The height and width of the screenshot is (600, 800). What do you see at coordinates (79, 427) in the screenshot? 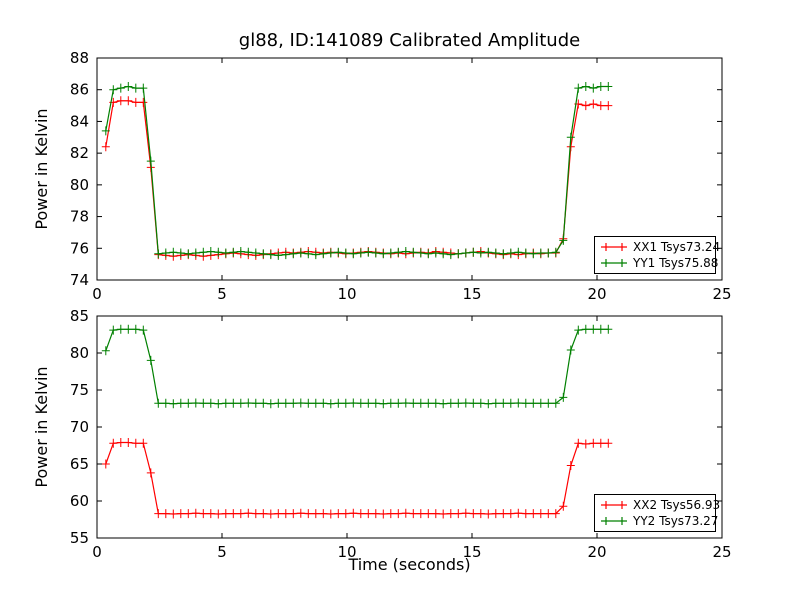
I see `y-tick-label: 70` at bounding box center [79, 427].